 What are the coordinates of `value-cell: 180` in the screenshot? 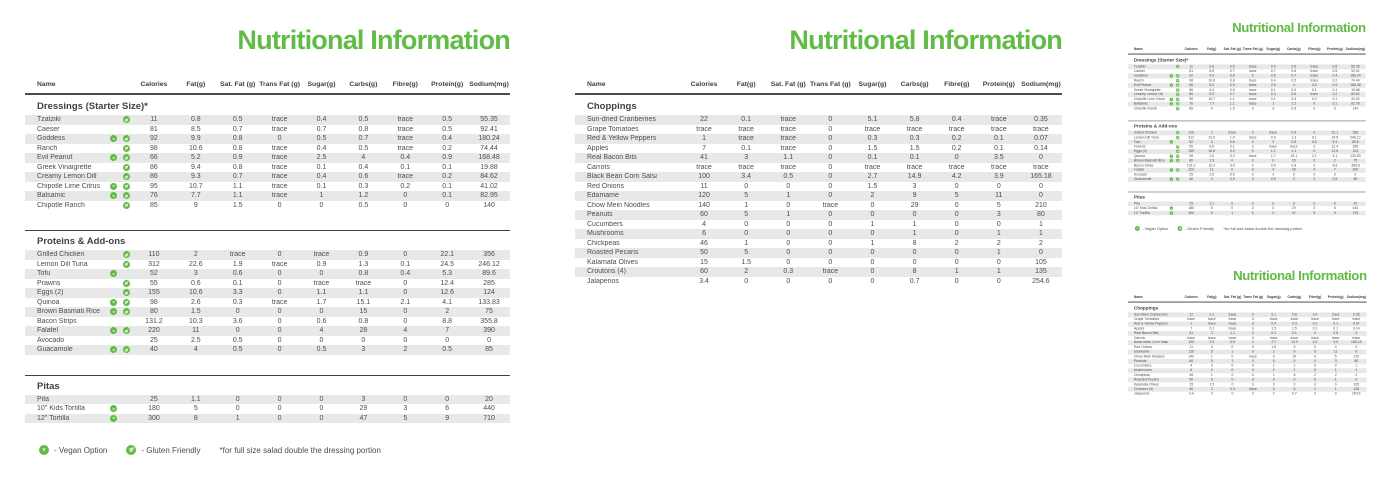 It's located at (1191, 208).